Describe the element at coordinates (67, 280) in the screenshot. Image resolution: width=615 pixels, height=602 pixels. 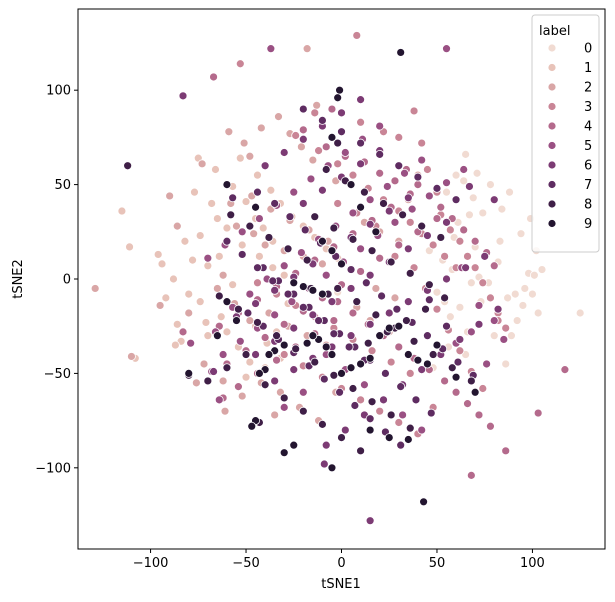
I see `y-tick-label: 0` at that location.